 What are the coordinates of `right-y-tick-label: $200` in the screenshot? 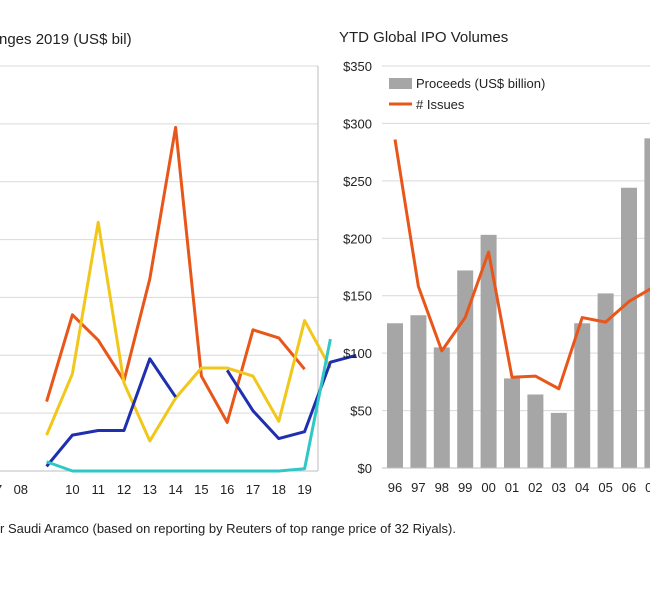 It's located at (357, 238).